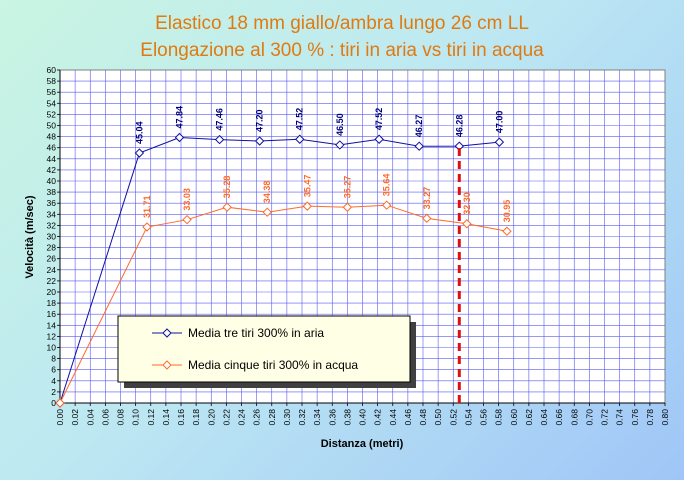  I want to click on x-tick-label: 0.26, so click(257, 417).